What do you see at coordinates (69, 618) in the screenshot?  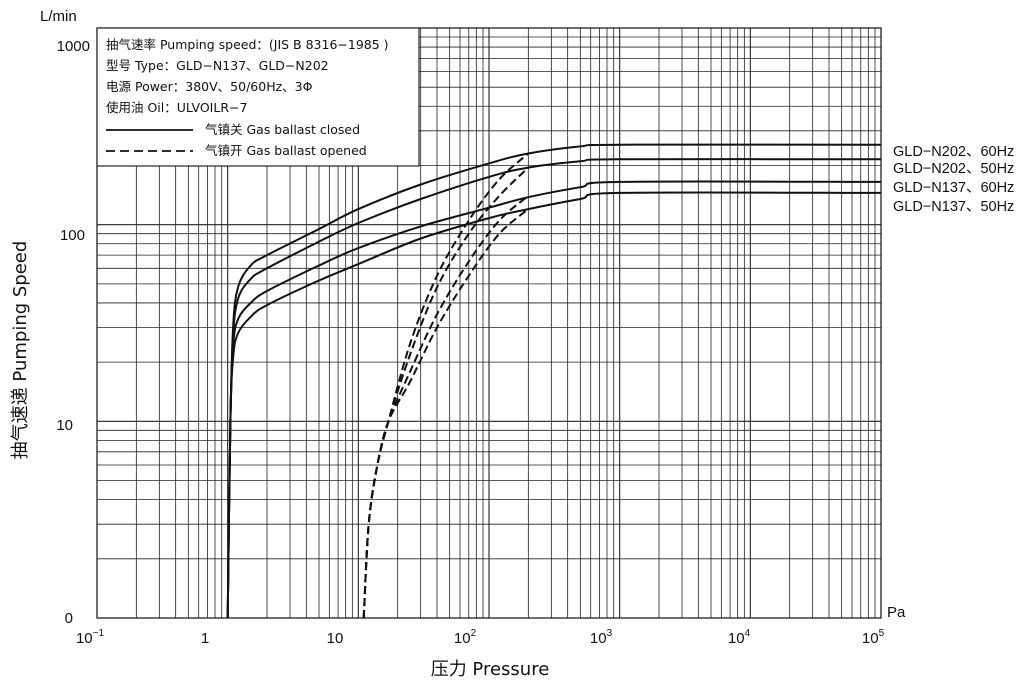 I see `y-tick-label-0: 0` at bounding box center [69, 618].